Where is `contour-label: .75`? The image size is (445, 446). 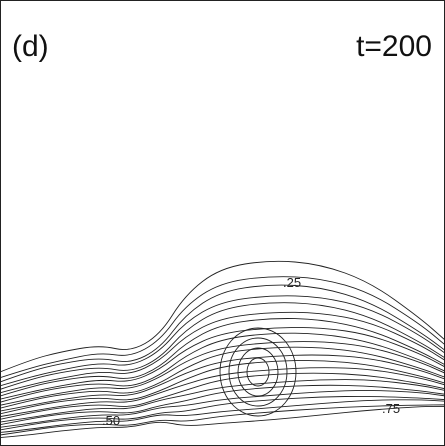 contour-label: .75 is located at coordinates (391, 408).